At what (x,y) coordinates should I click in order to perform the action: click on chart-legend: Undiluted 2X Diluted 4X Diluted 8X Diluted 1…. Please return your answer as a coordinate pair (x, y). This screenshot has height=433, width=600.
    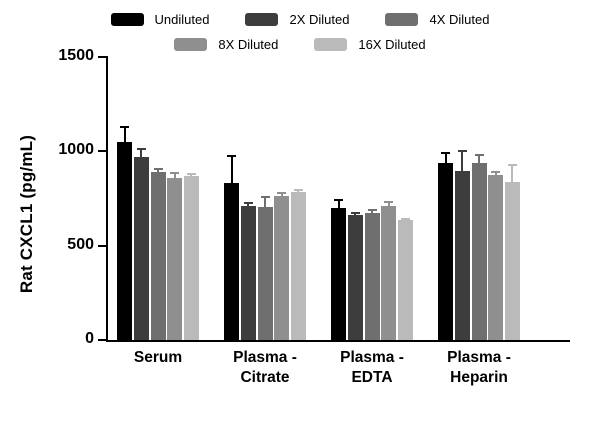
    Looking at the image, I should click on (300, 32).